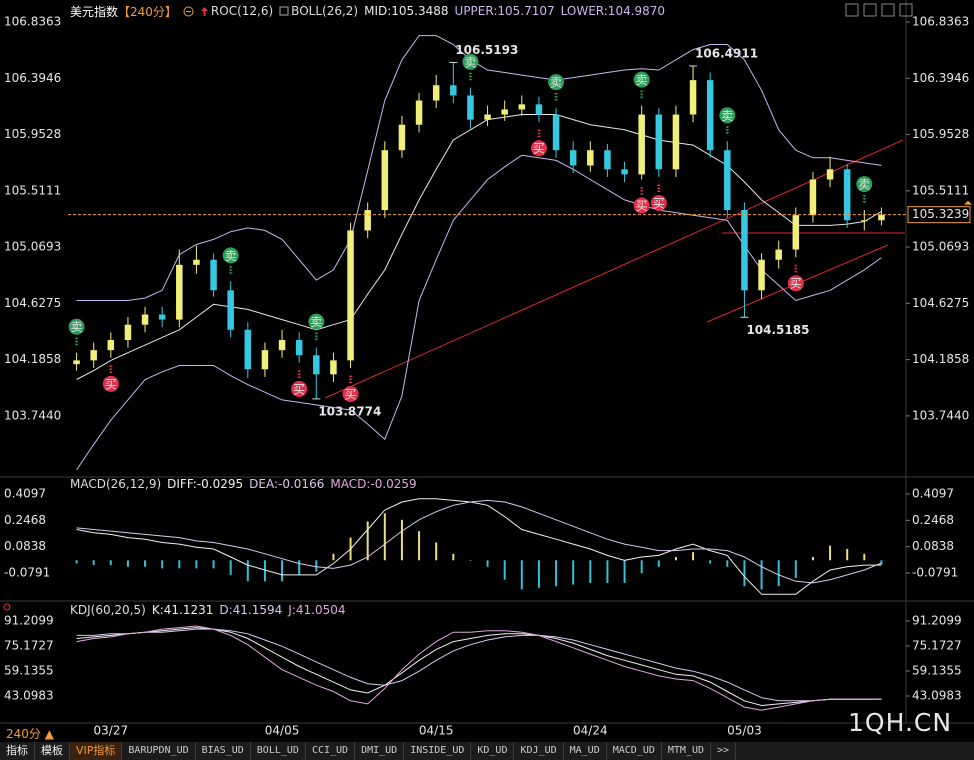  Describe the element at coordinates (493, 751) in the screenshot. I see `toolbar-tab: KD_UD` at that location.